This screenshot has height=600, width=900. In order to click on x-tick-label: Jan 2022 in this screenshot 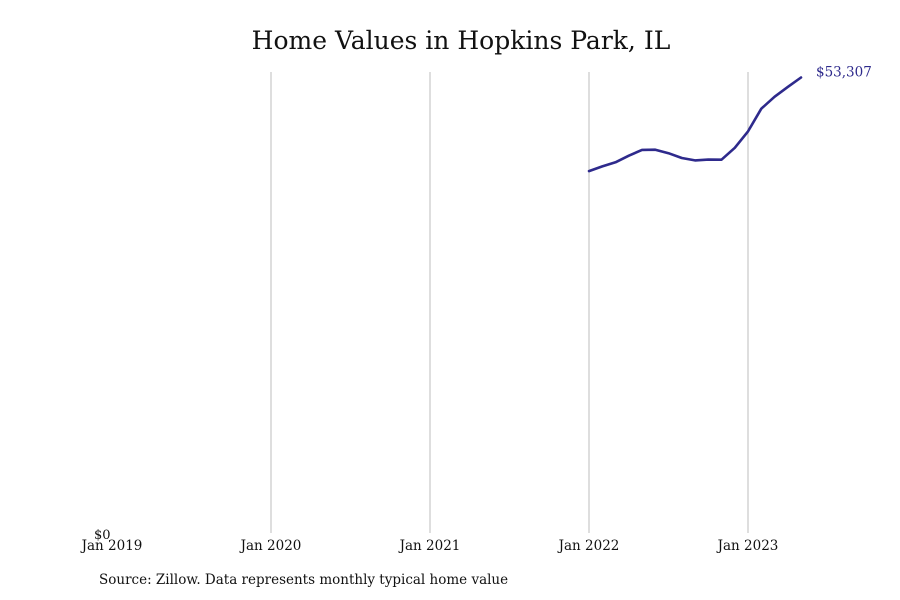, I will do `click(588, 546)`.